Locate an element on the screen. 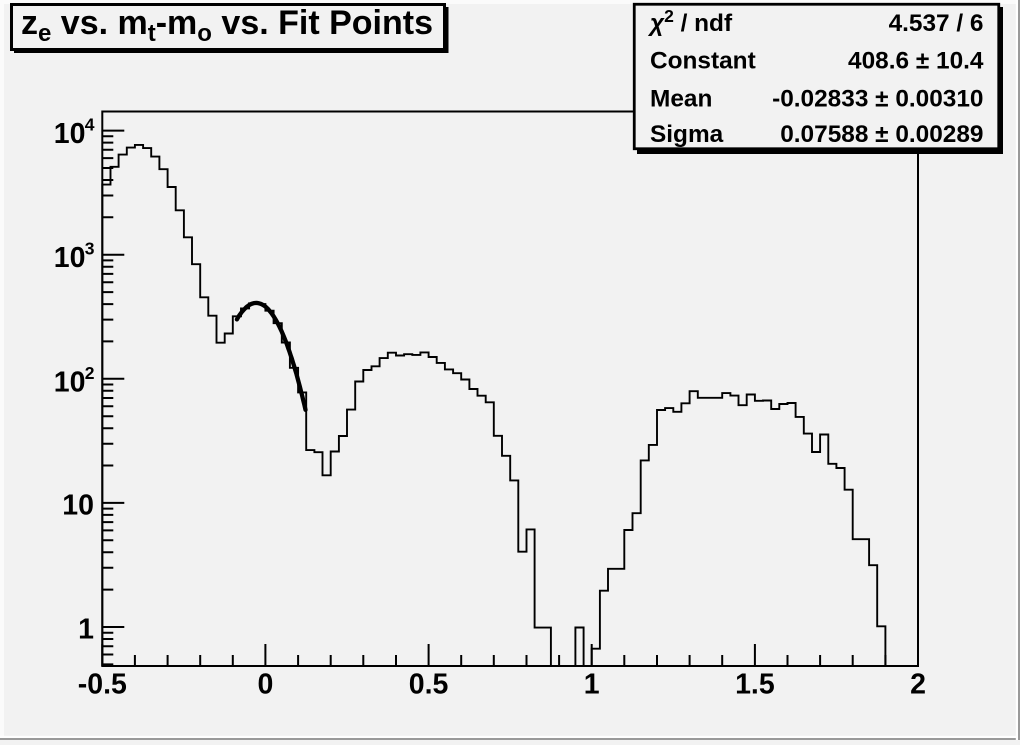 Image resolution: width=1020 pixels, height=745 pixels. svg-text: Sigma is located at coordinates (687, 134).